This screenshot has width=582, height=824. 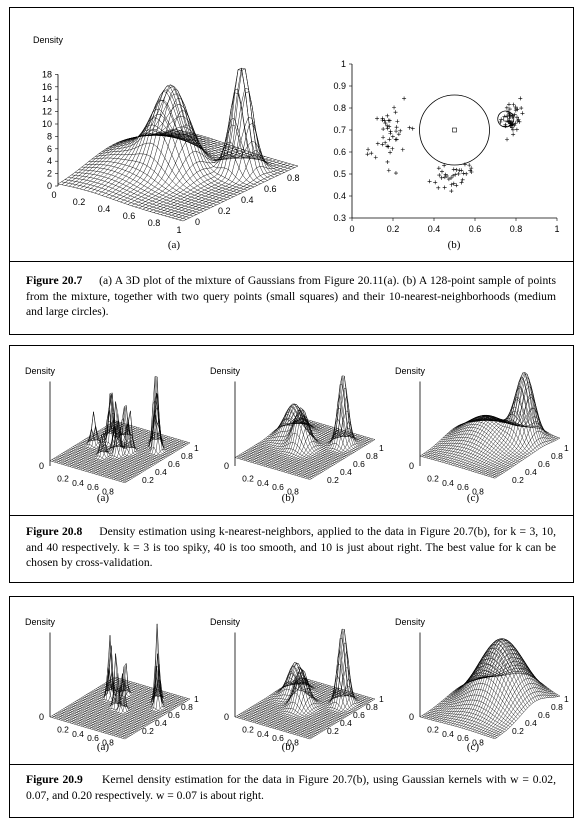 What do you see at coordinates (288, 498) in the screenshot?
I see `panel-label: (b)` at bounding box center [288, 498].